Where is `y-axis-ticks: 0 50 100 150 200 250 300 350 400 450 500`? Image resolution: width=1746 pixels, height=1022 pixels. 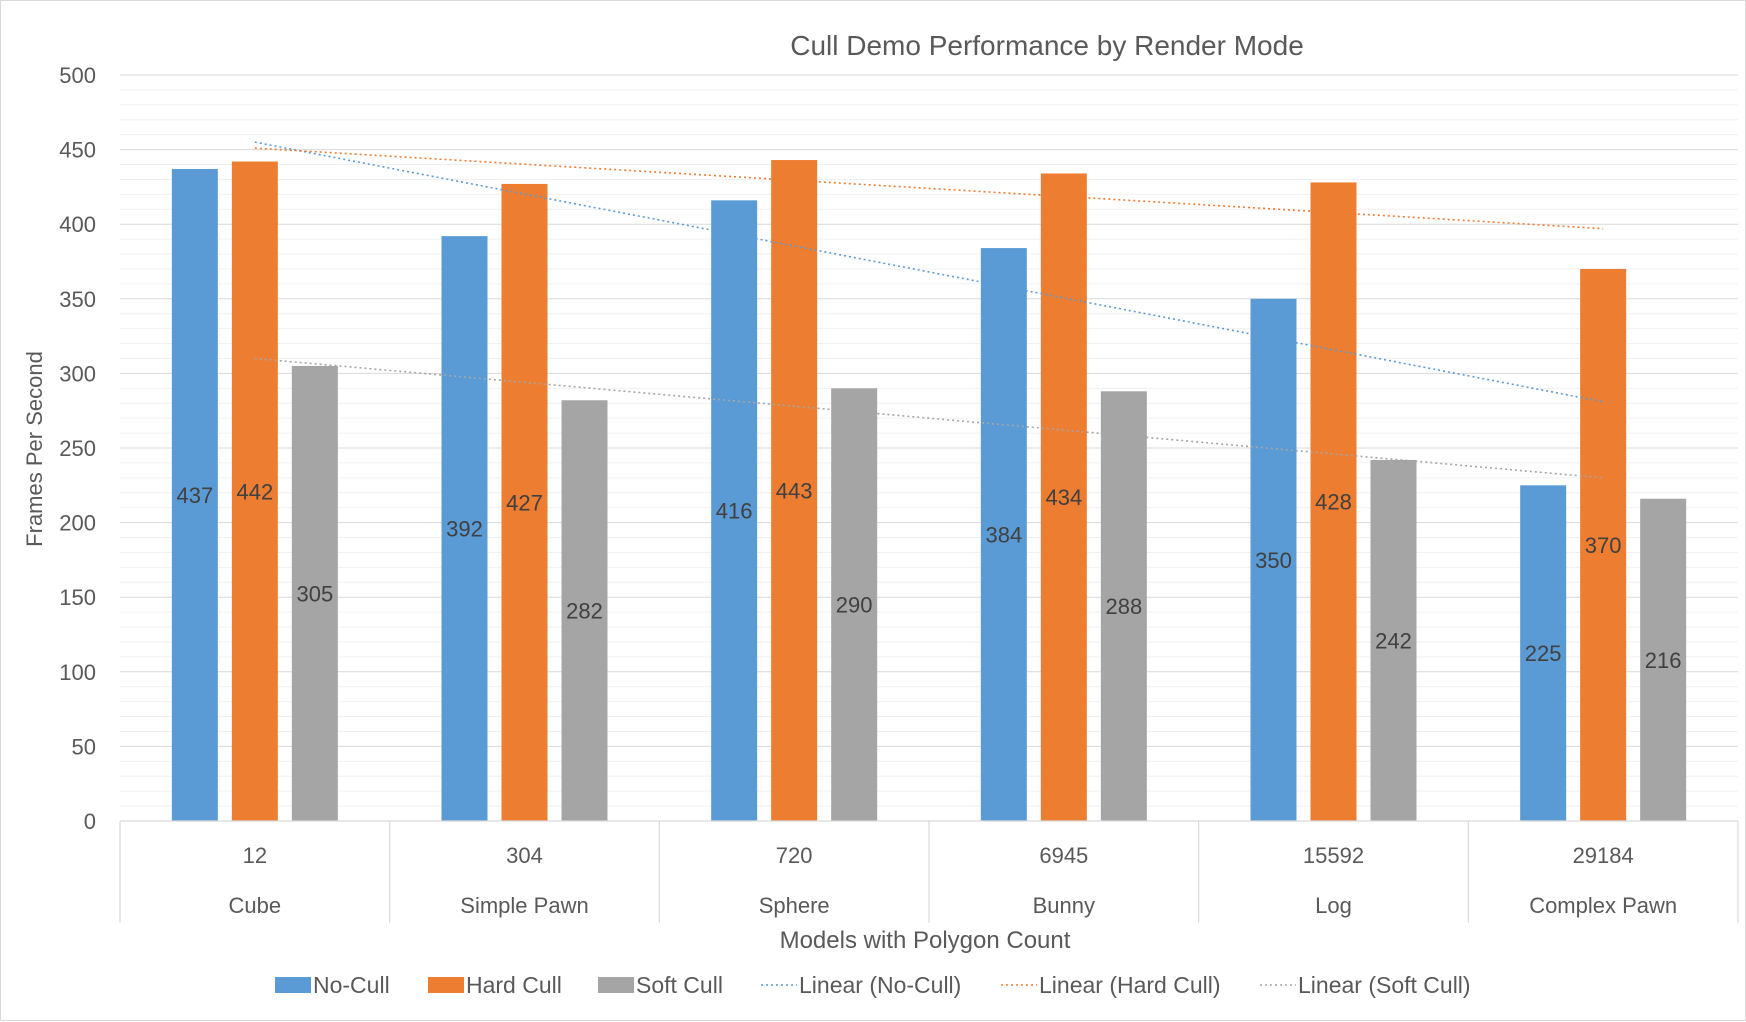
y-axis-ticks: 0 50 100 150 200 250 300 350 400 450 500 is located at coordinates (77, 448).